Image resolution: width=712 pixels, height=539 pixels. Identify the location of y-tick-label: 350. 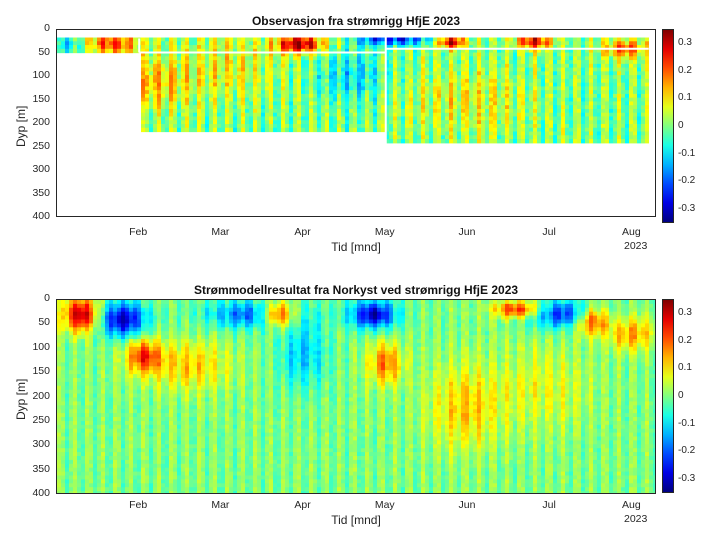
(41, 192).